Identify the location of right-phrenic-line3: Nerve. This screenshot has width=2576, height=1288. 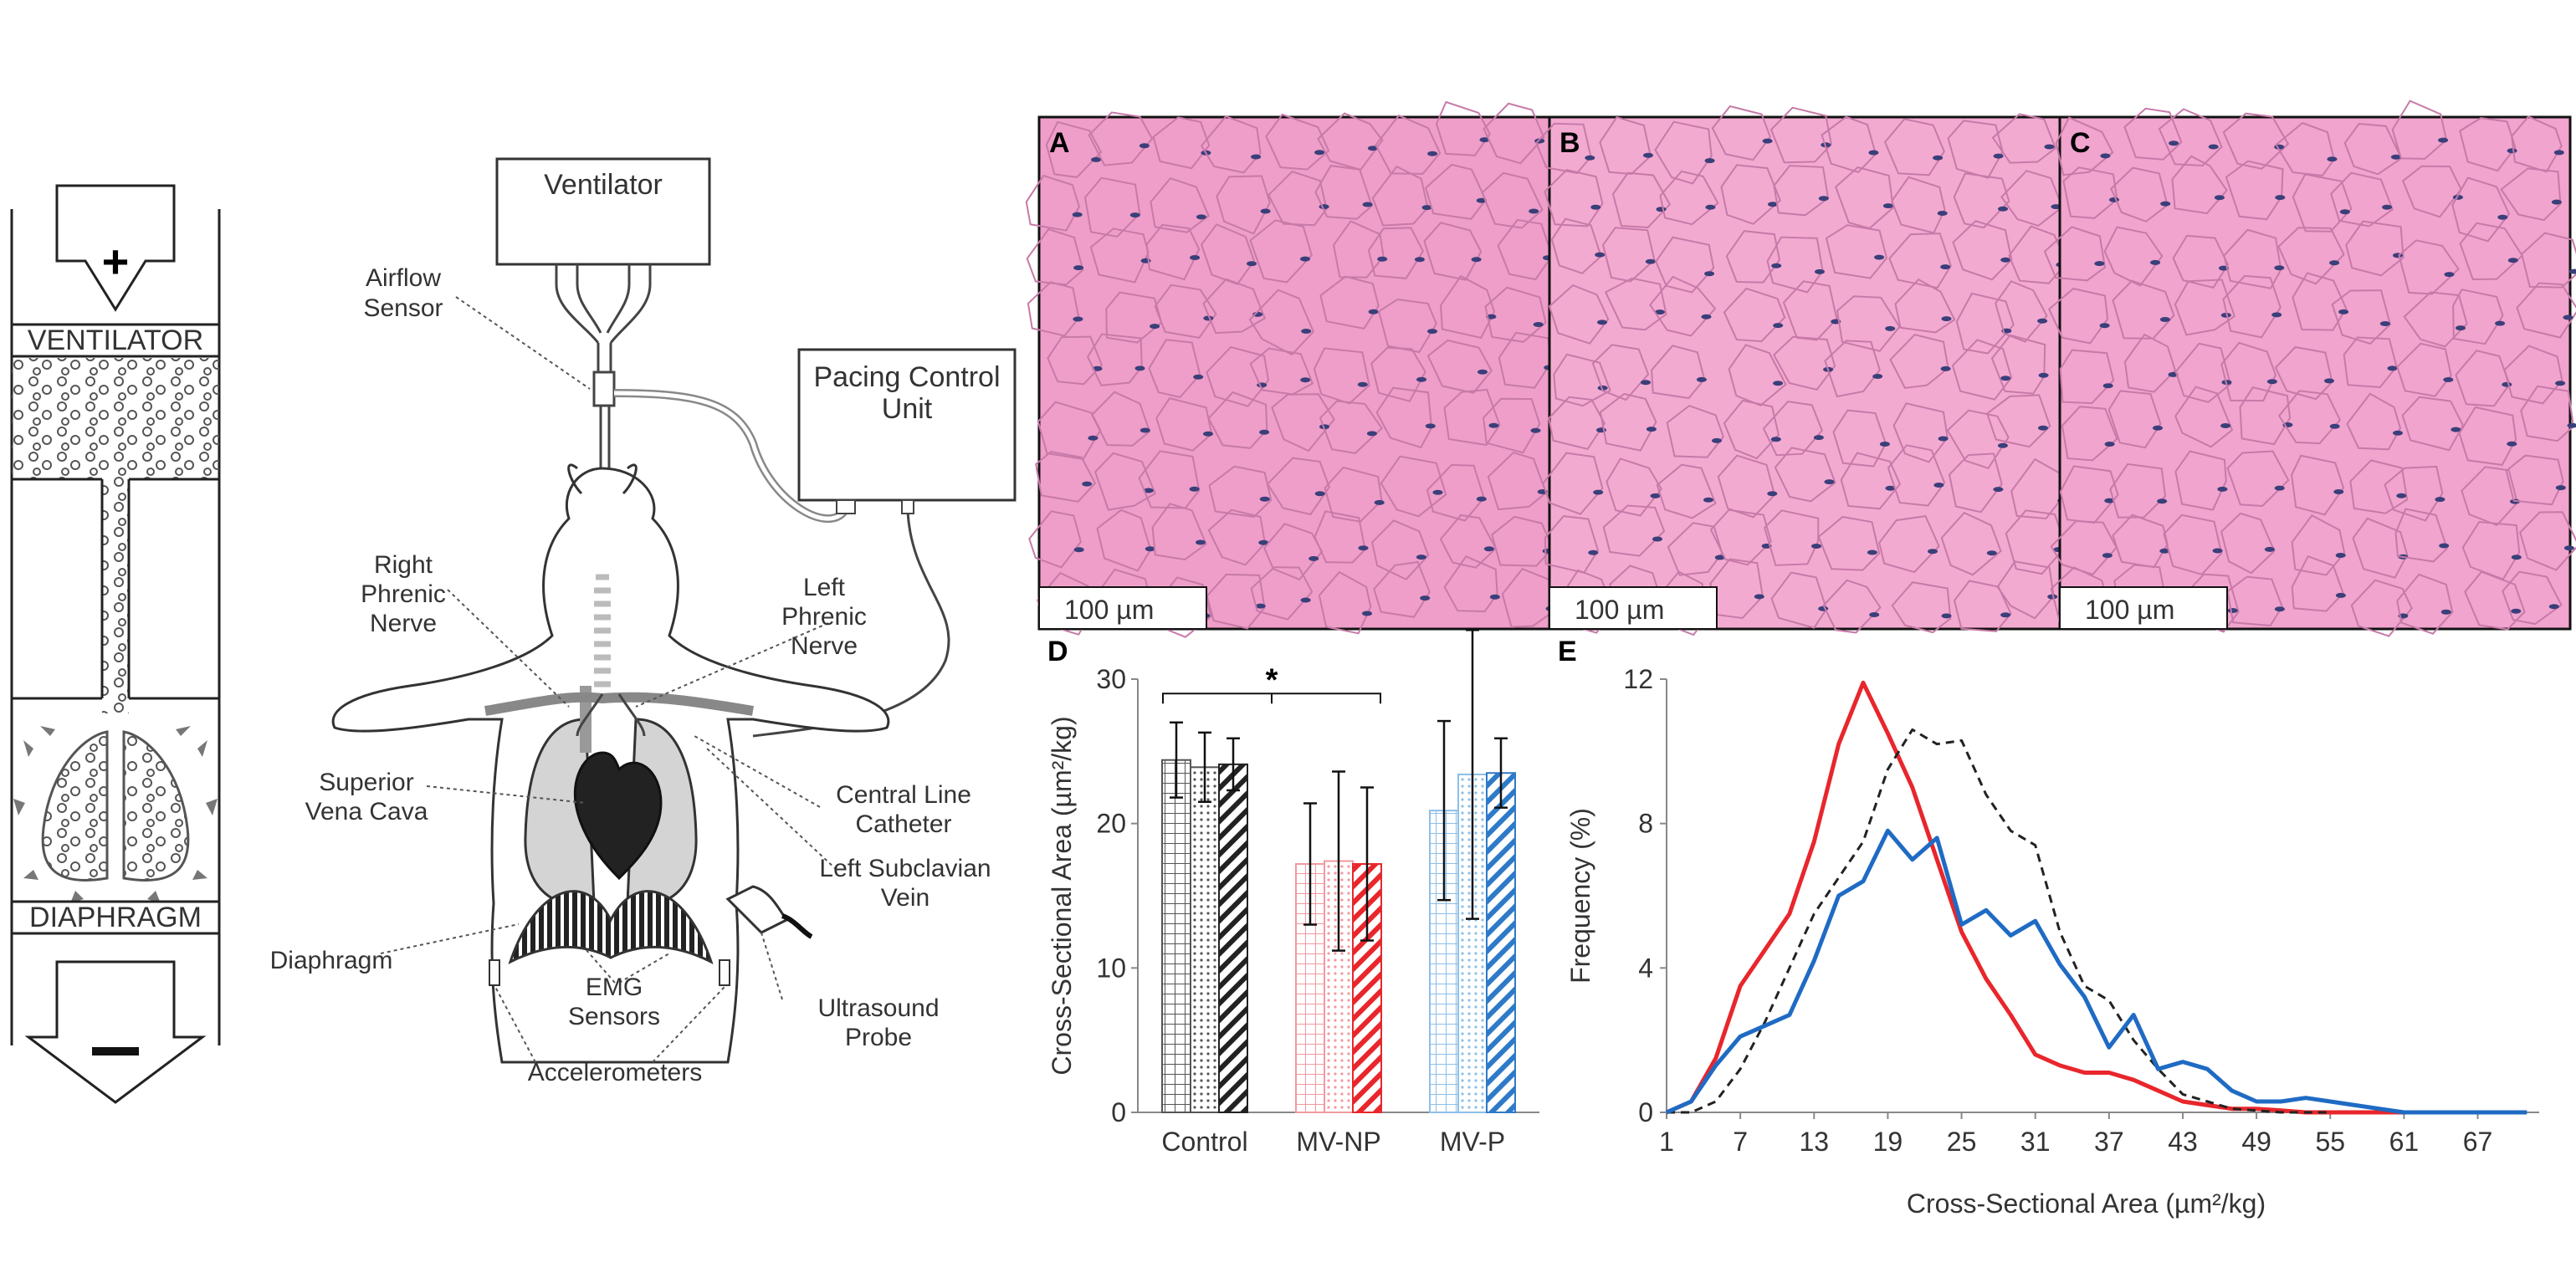
(404, 623).